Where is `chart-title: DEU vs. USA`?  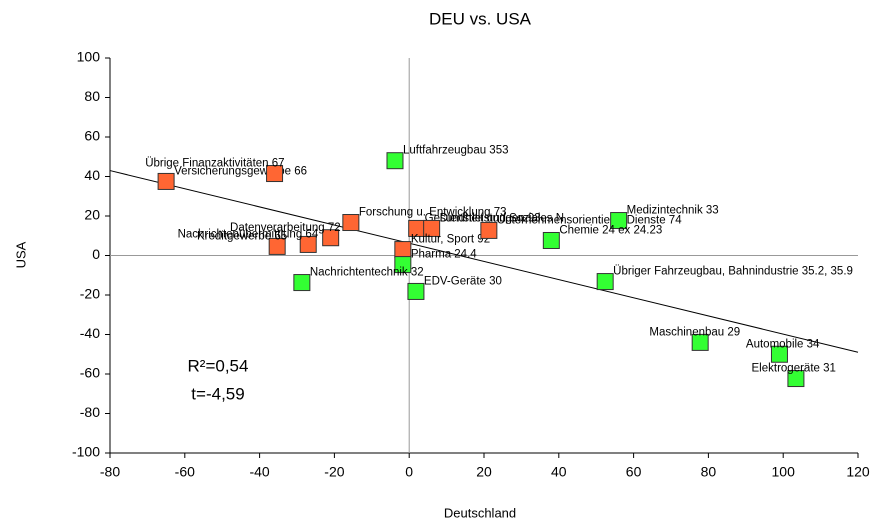
chart-title: DEU vs. USA is located at coordinates (480, 18).